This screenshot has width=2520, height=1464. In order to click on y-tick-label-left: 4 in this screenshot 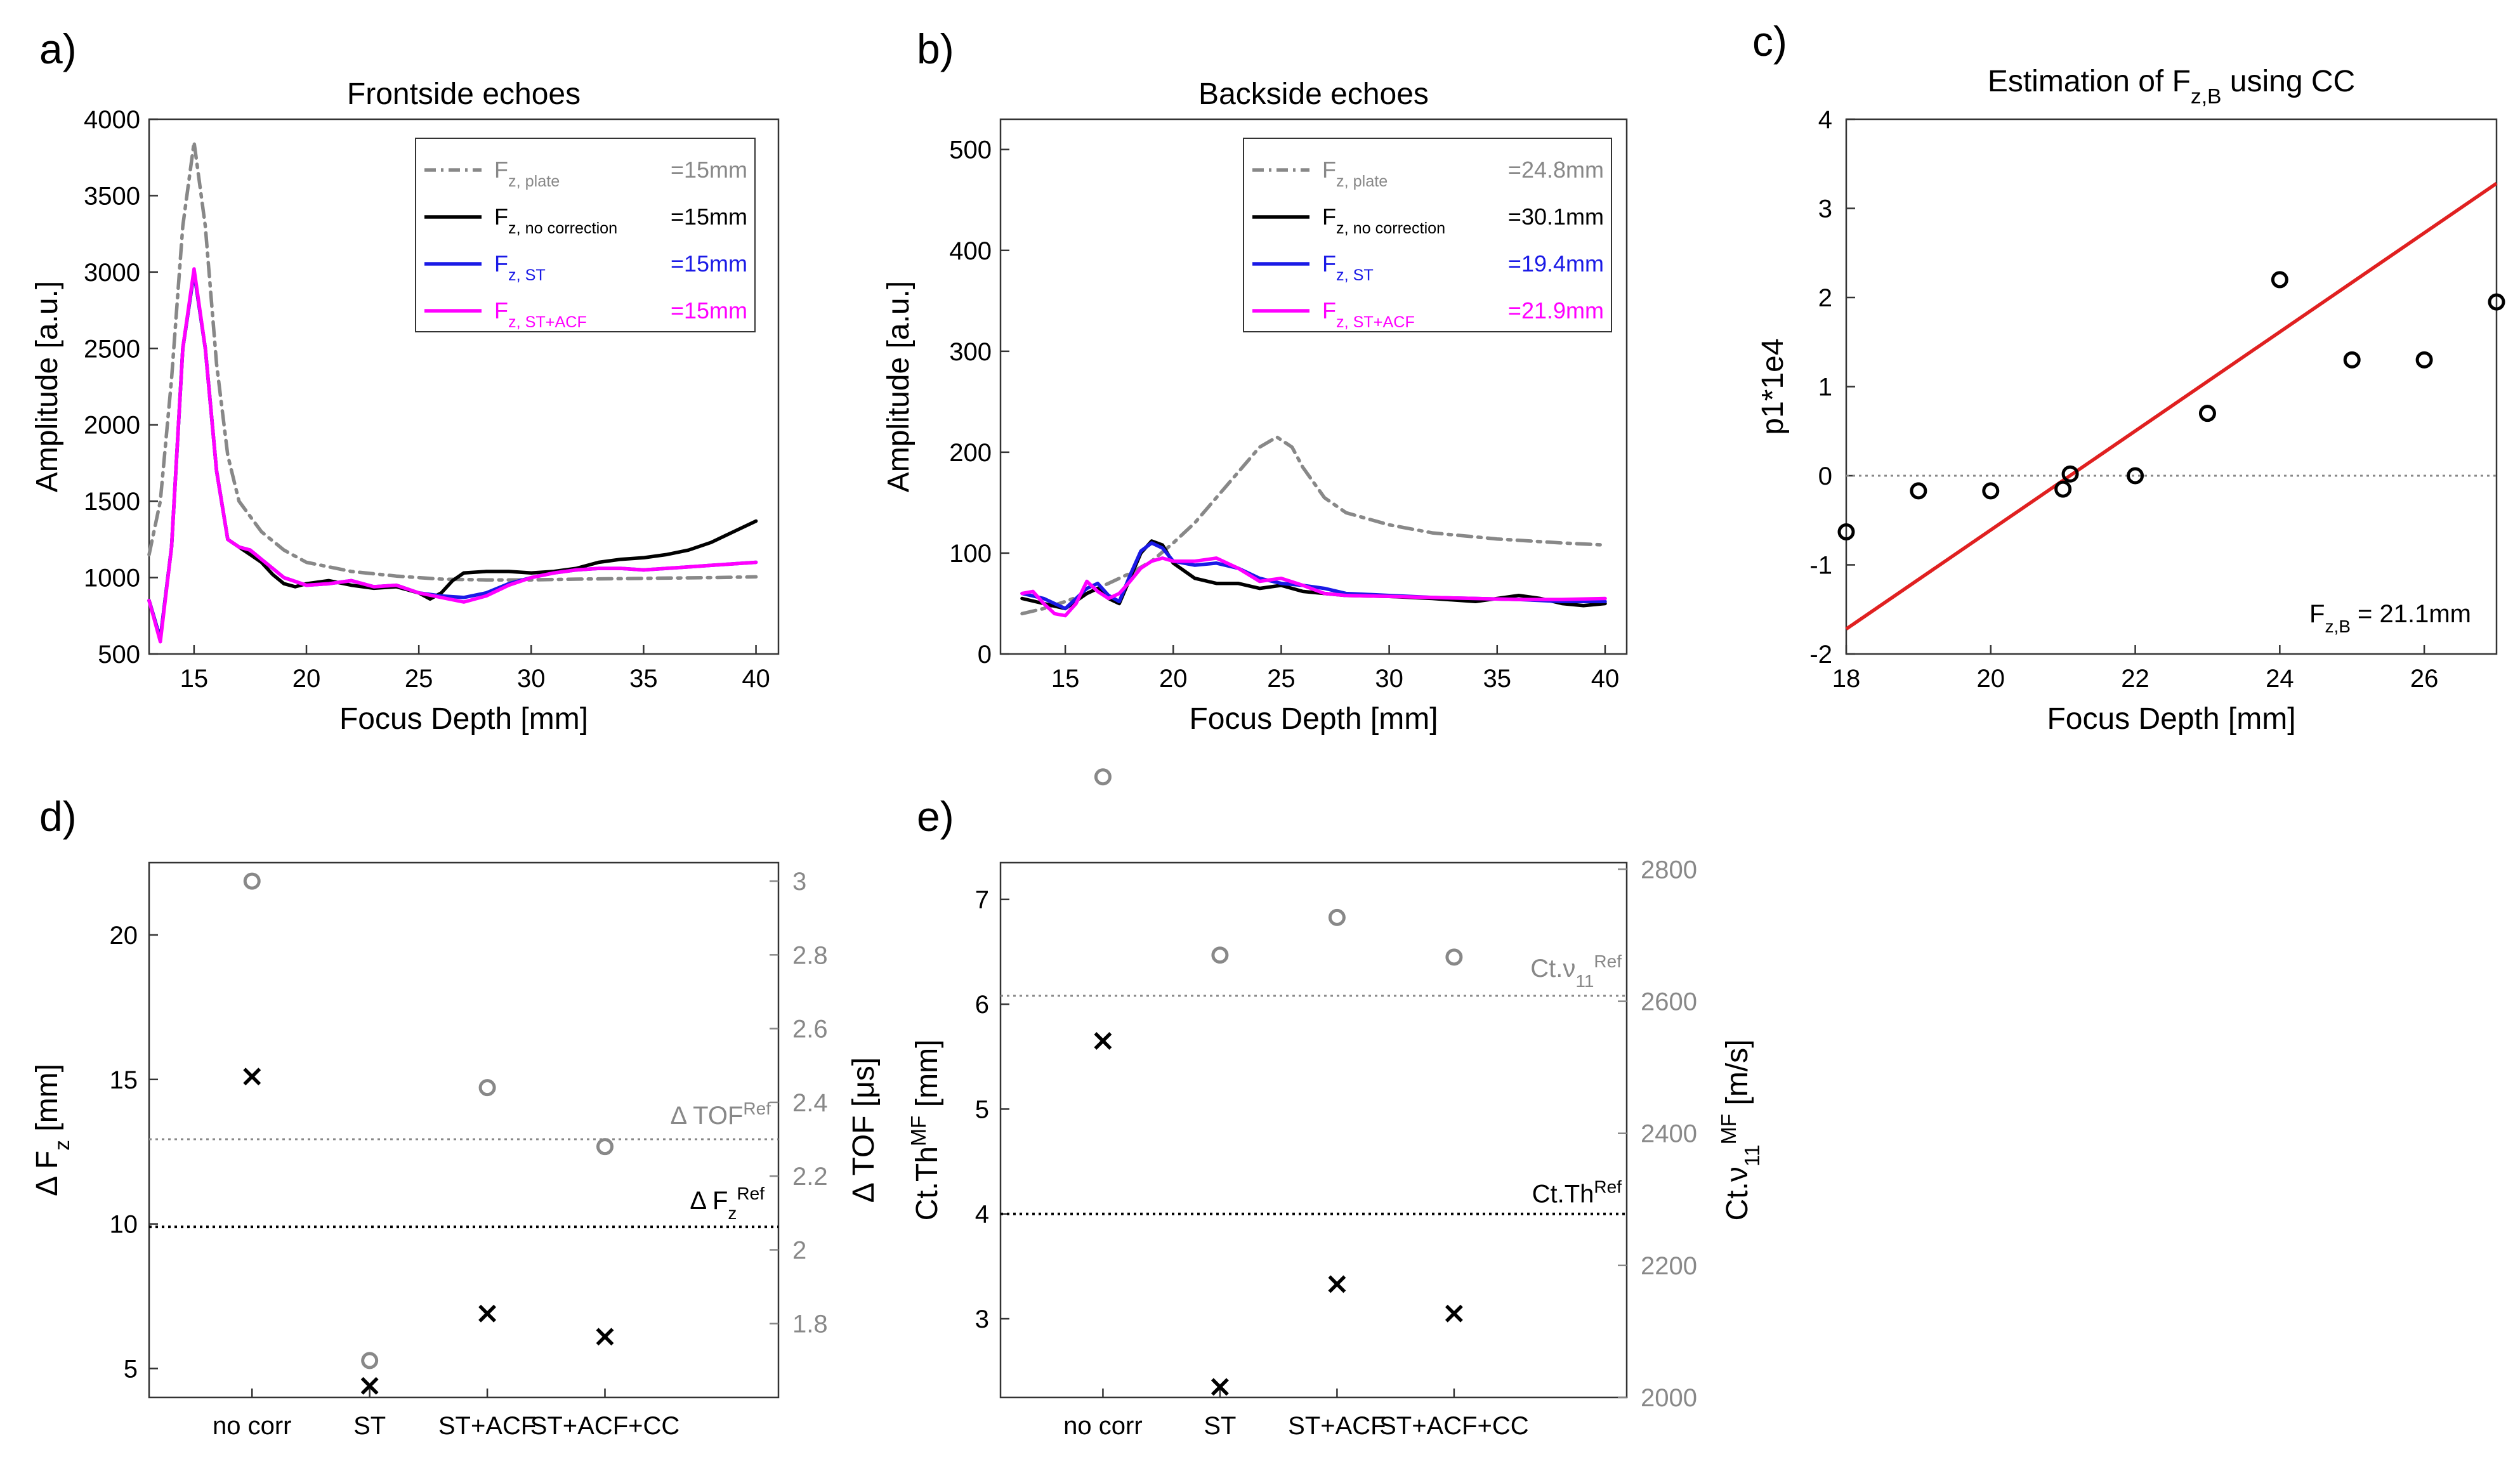, I will do `click(982, 1215)`.